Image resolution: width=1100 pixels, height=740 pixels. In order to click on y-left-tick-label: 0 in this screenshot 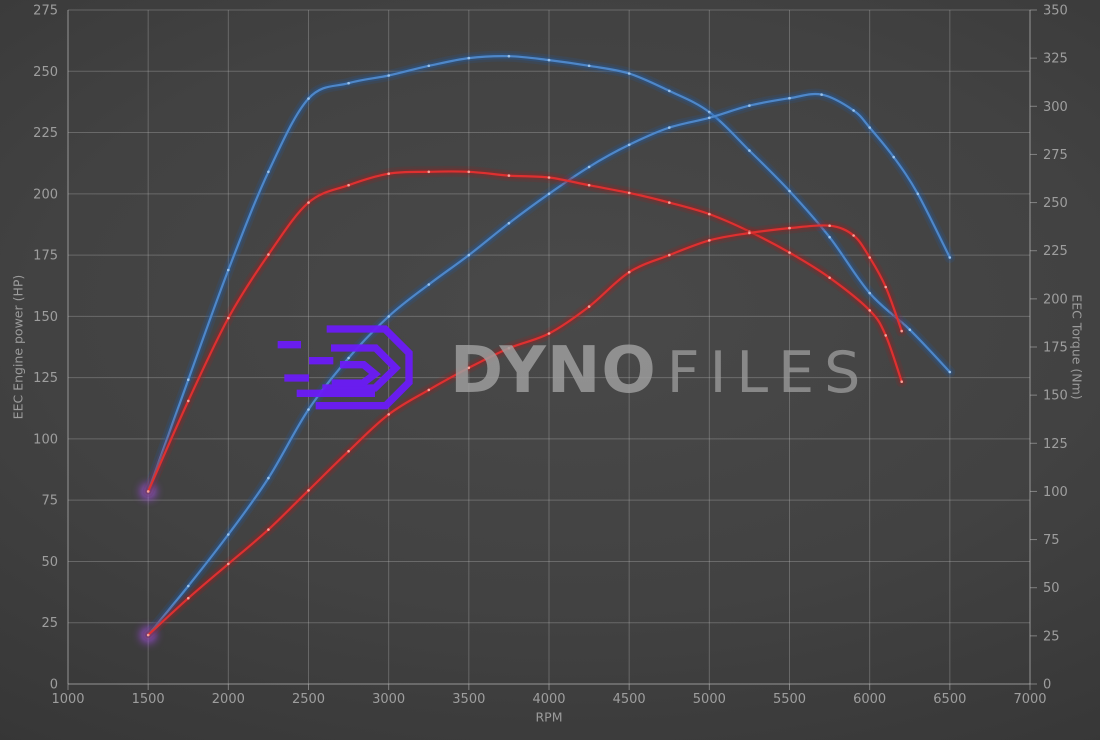, I will do `click(54, 685)`.